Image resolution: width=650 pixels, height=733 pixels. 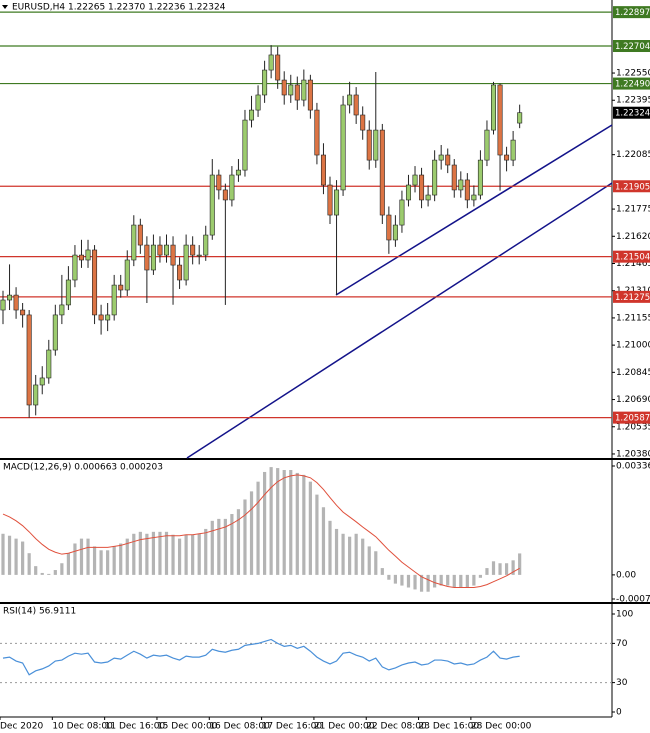 What do you see at coordinates (344, 727) in the screenshot?
I see `x-tick-label: 21 Dec 00:00` at bounding box center [344, 727].